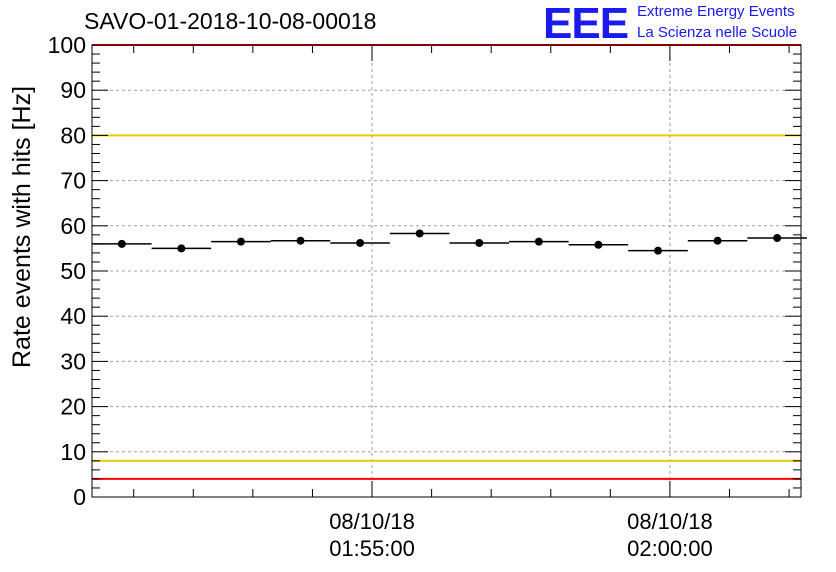 The image size is (836, 572). I want to click on y-tick-label: 20, so click(73, 407).